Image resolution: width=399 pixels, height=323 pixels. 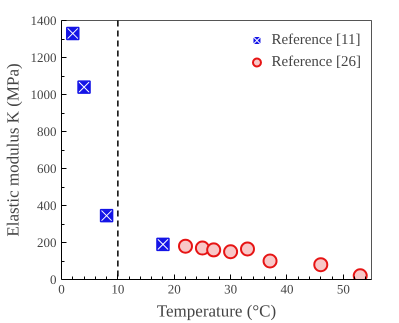 What do you see at coordinates (216, 311) in the screenshot?
I see `x-axis-title: Temperature (°C)` at bounding box center [216, 311].